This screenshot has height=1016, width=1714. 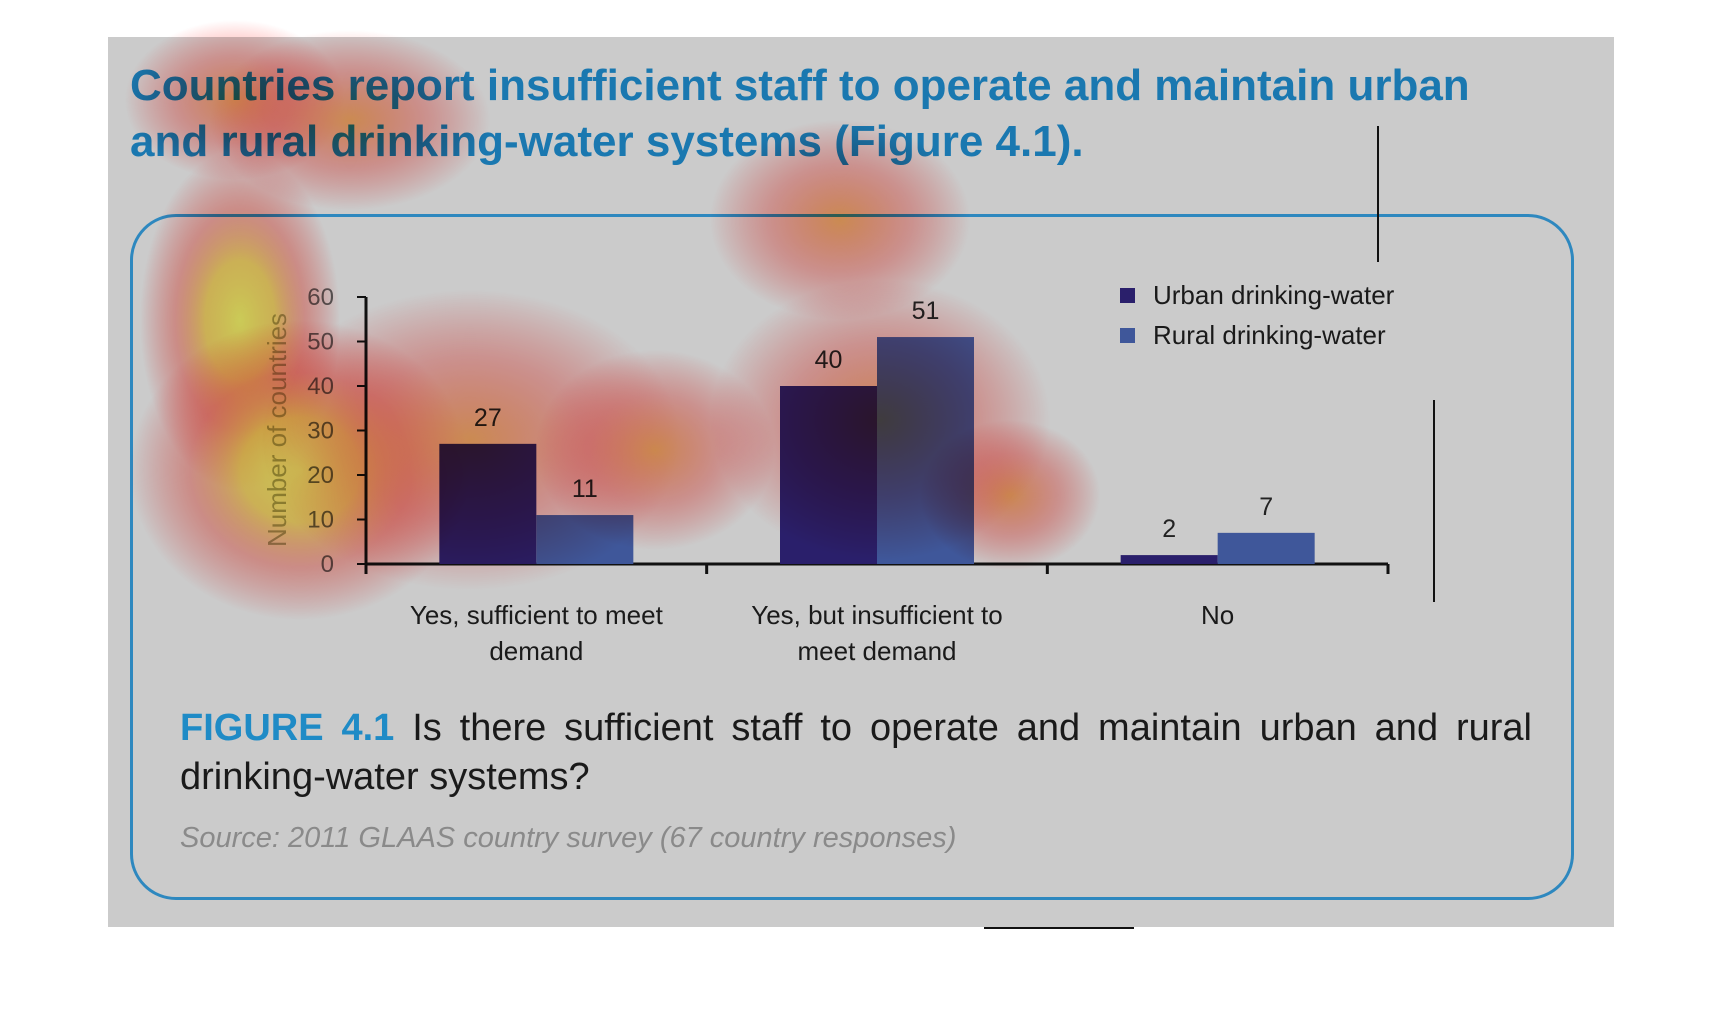 I want to click on x-tick-label: demand, so click(x=536, y=651).